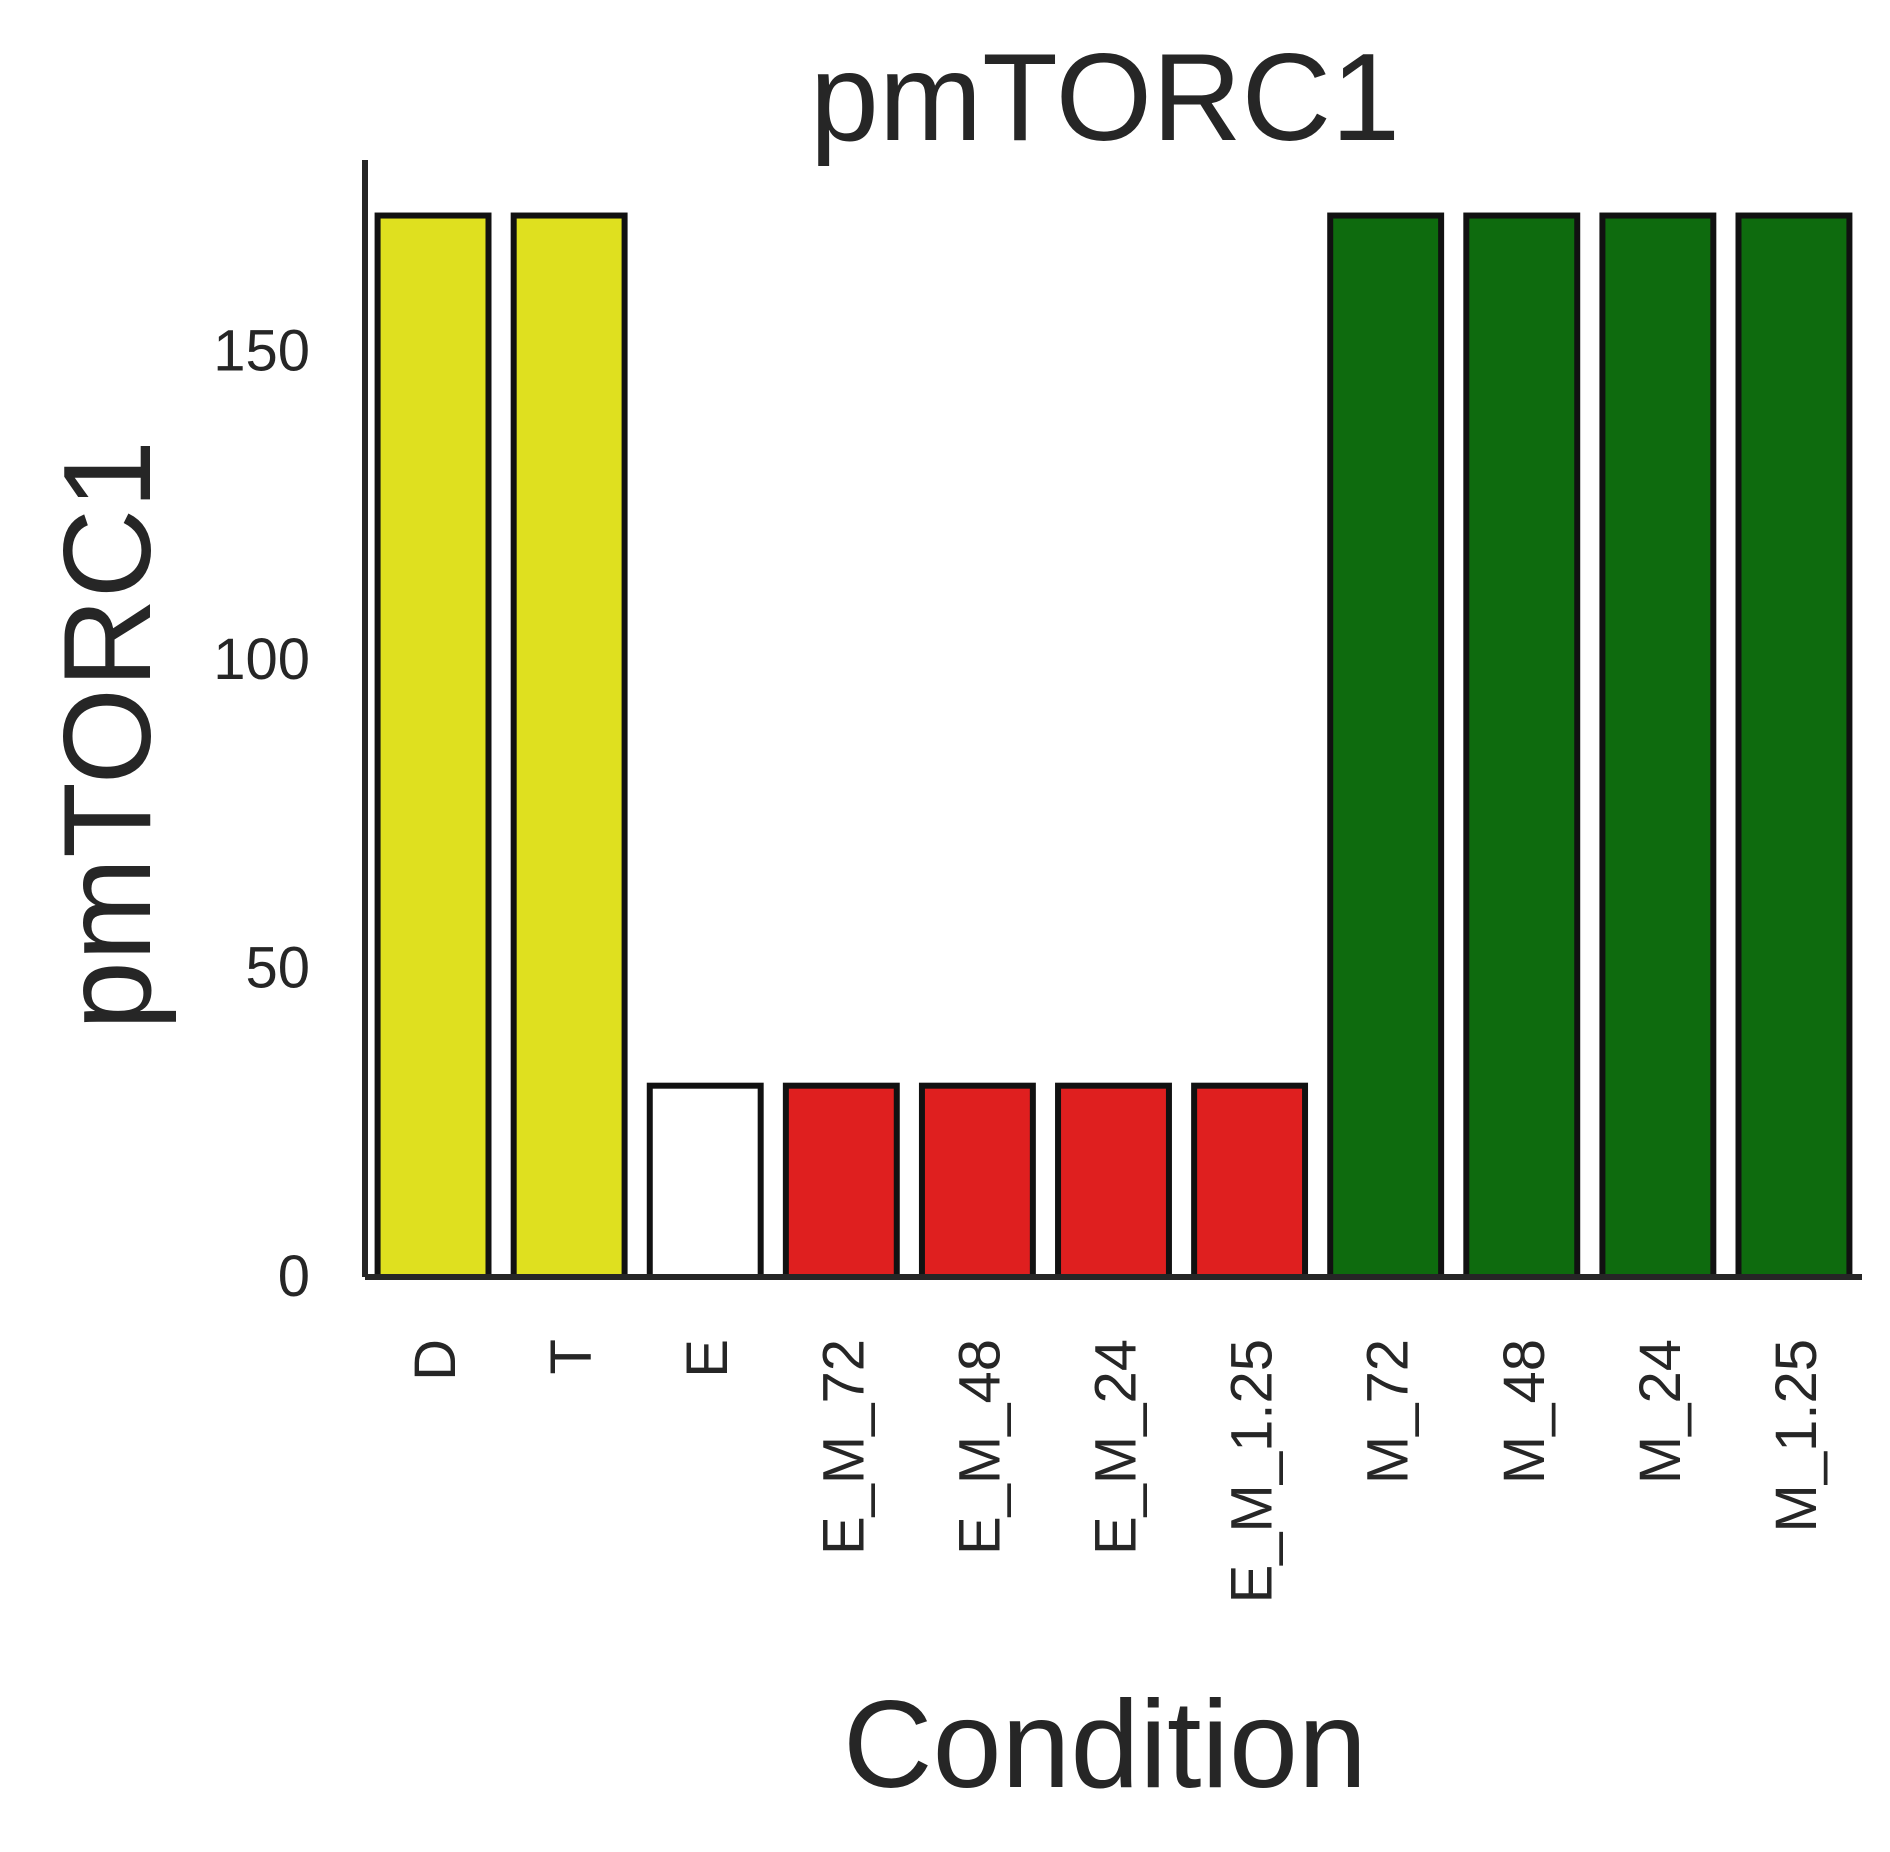  What do you see at coordinates (571, 1356) in the screenshot?
I see `x-tick-label-t: T` at bounding box center [571, 1356].